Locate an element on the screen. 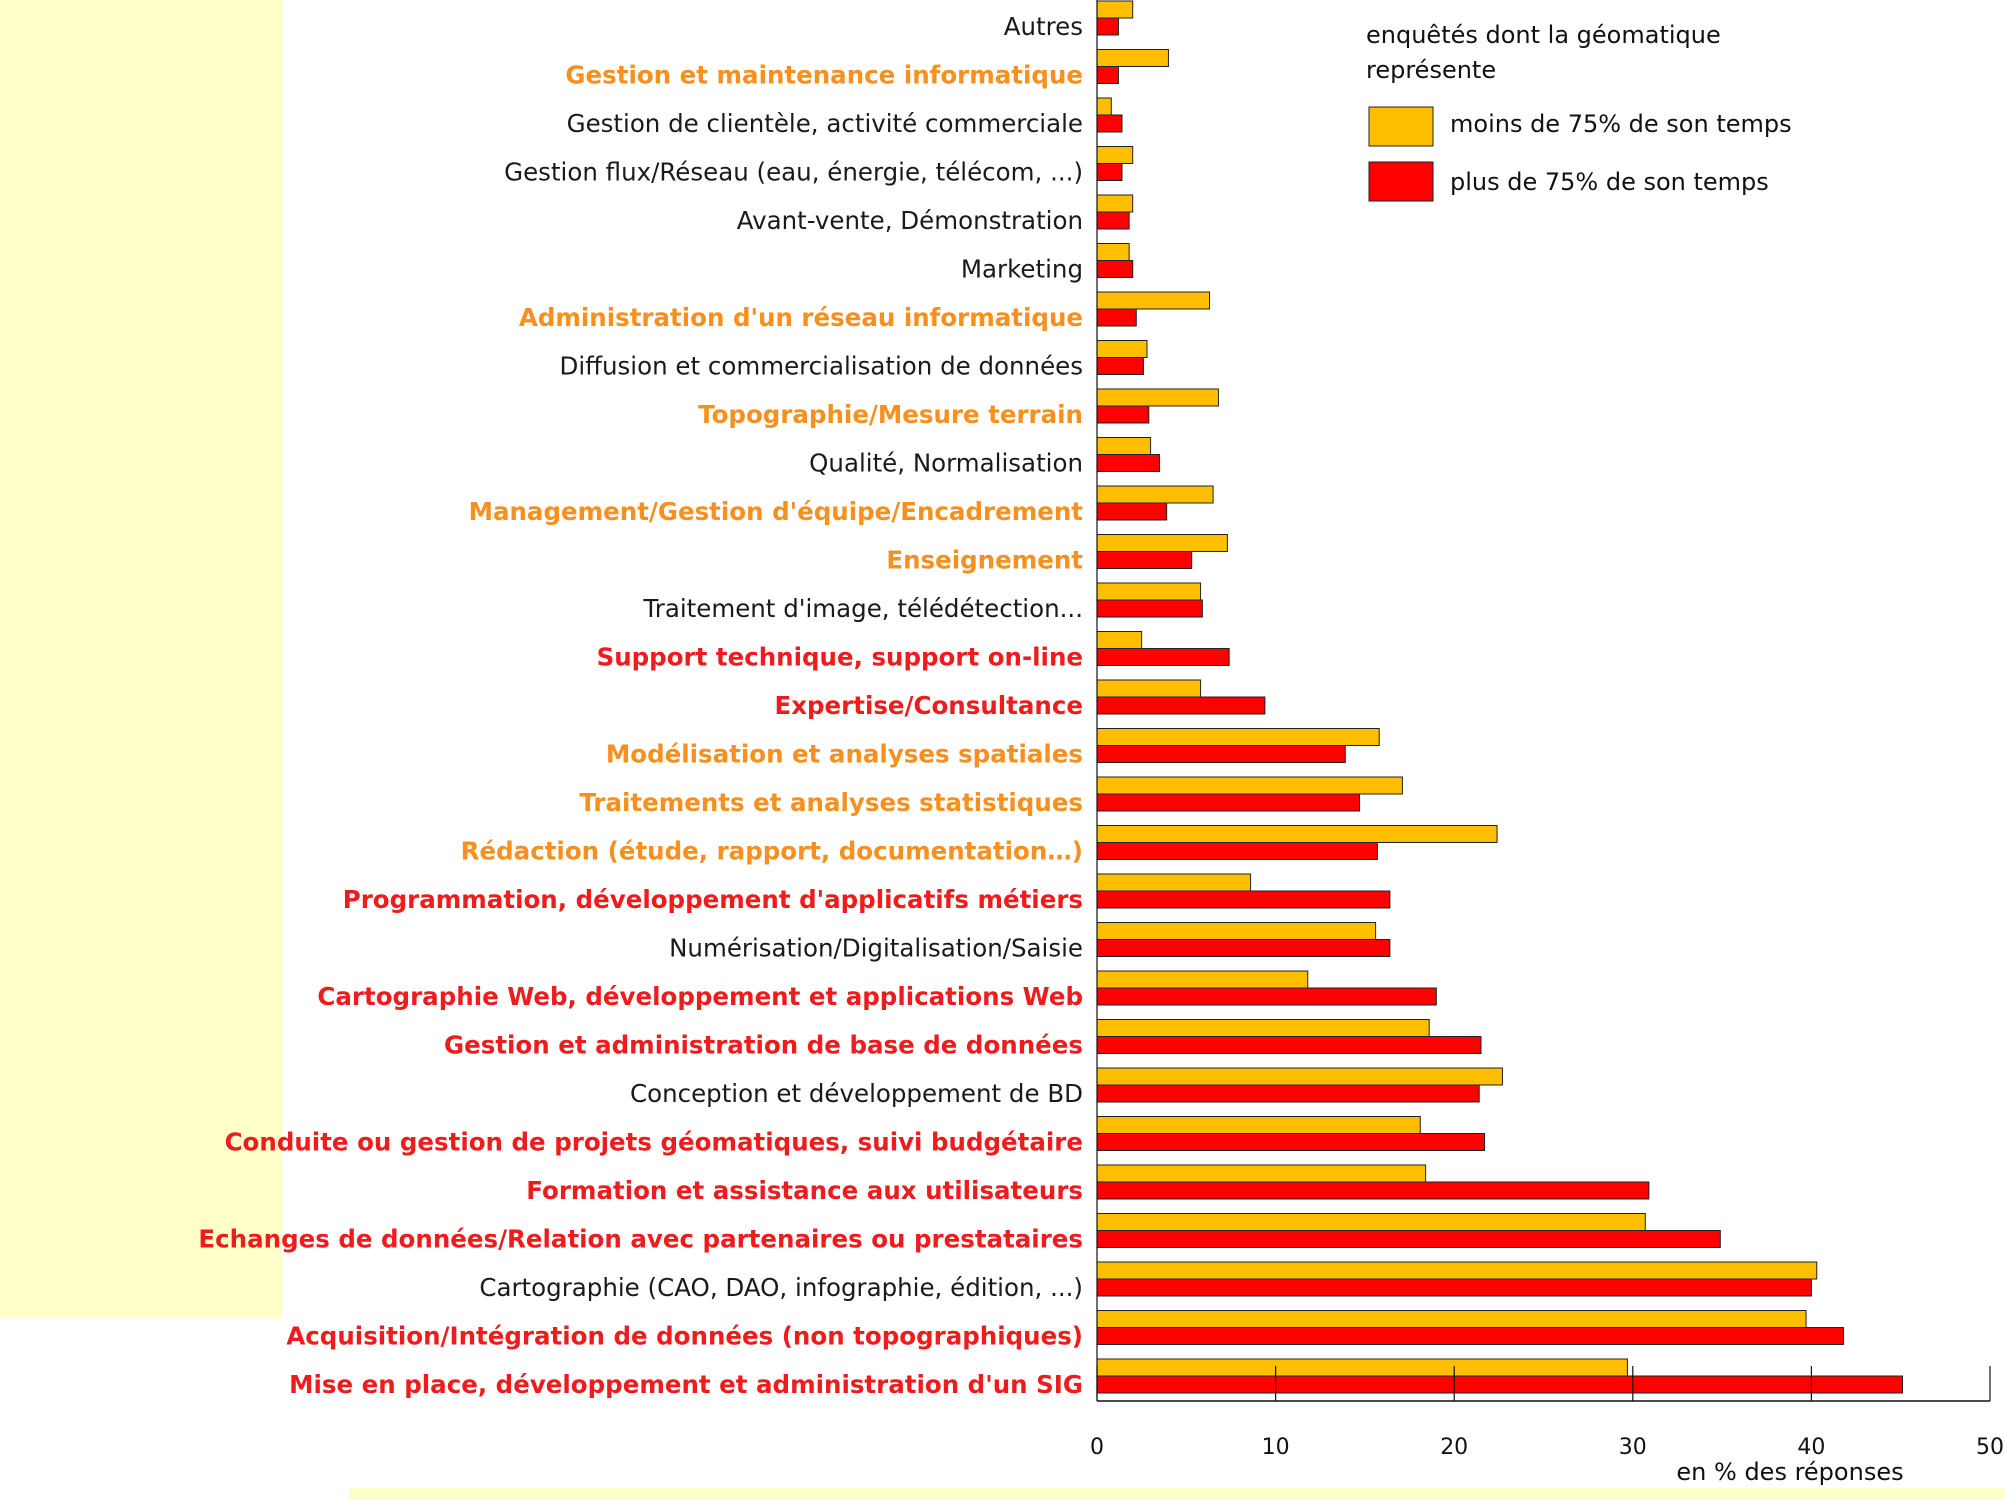 This screenshot has height=1500, width=2005. category-label-autres: Autres is located at coordinates (1043, 26).